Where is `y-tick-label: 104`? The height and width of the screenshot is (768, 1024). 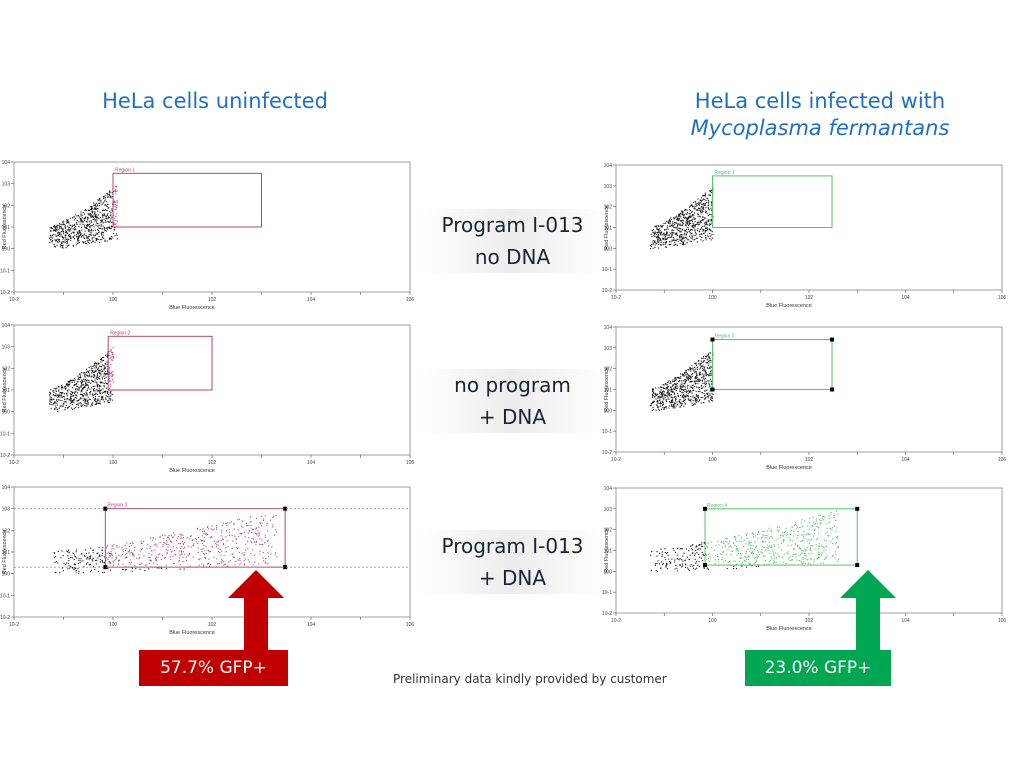 y-tick-label: 104 is located at coordinates (608, 489).